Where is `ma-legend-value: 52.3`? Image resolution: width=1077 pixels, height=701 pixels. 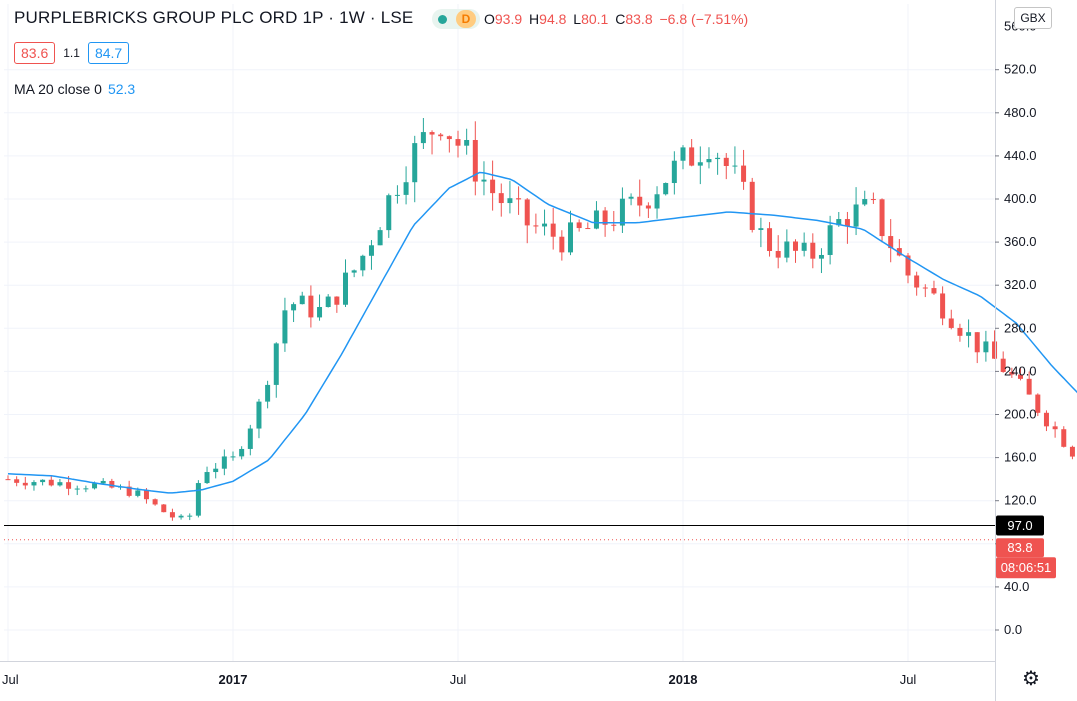 ma-legend-value: 52.3 is located at coordinates (121, 89).